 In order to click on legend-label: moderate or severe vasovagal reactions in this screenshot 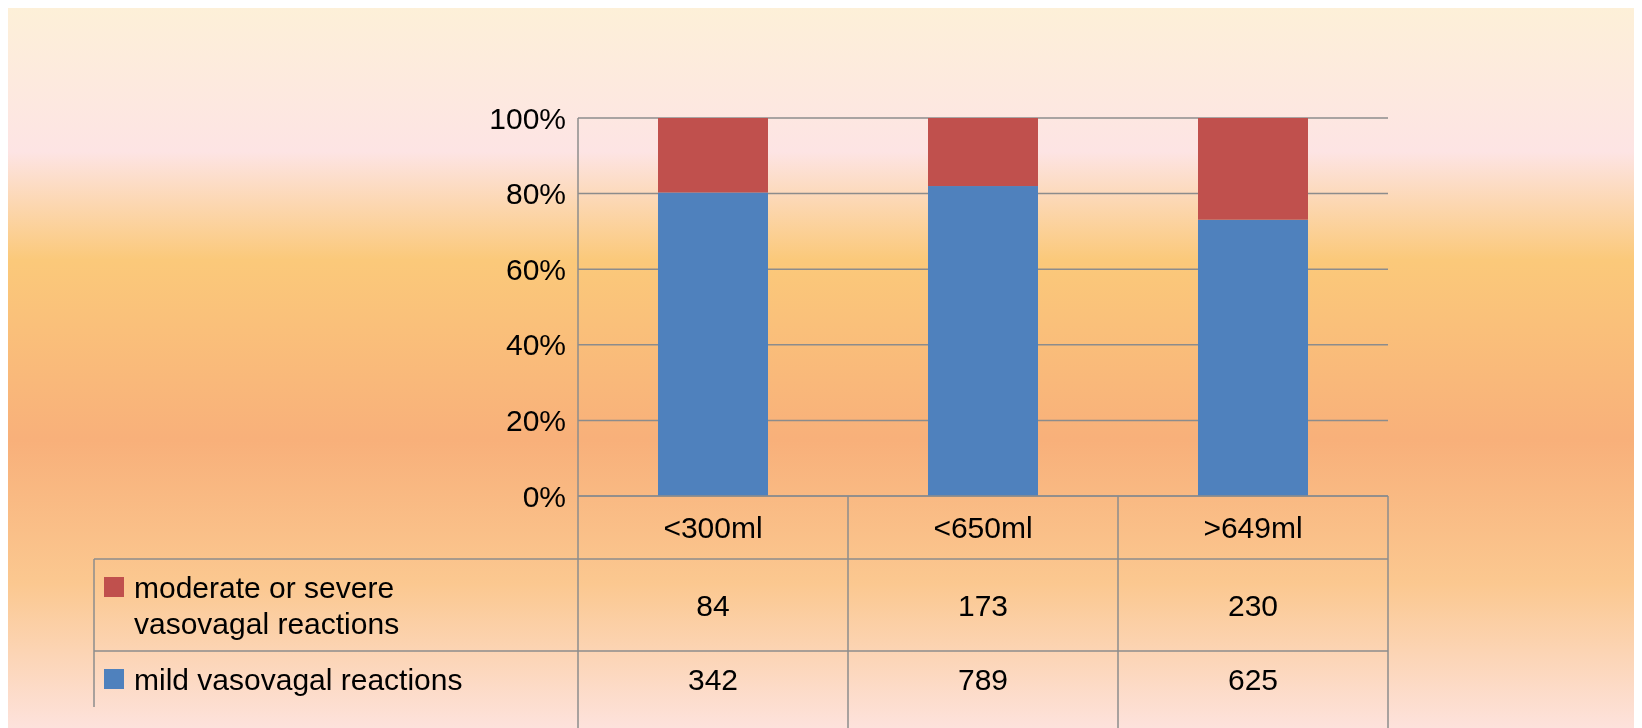, I will do `click(267, 605)`.